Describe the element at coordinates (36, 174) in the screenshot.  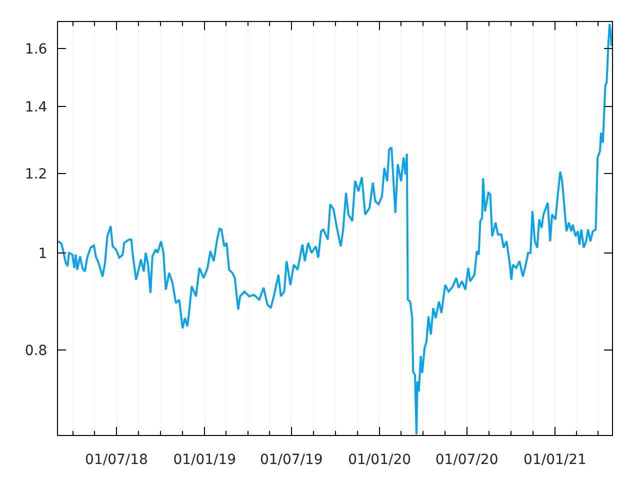
I see `y-tick-label: 1.2` at that location.